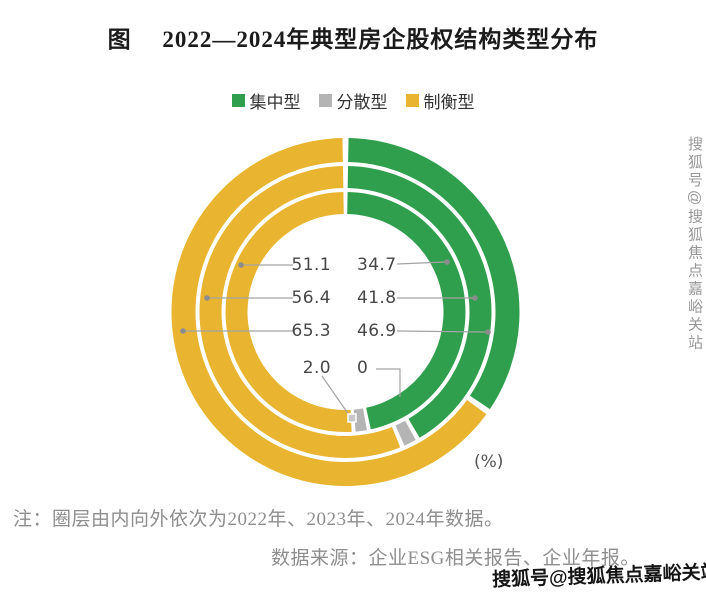 The image size is (706, 598). I want to click on center-value-left-4: 2.0, so click(316, 368).